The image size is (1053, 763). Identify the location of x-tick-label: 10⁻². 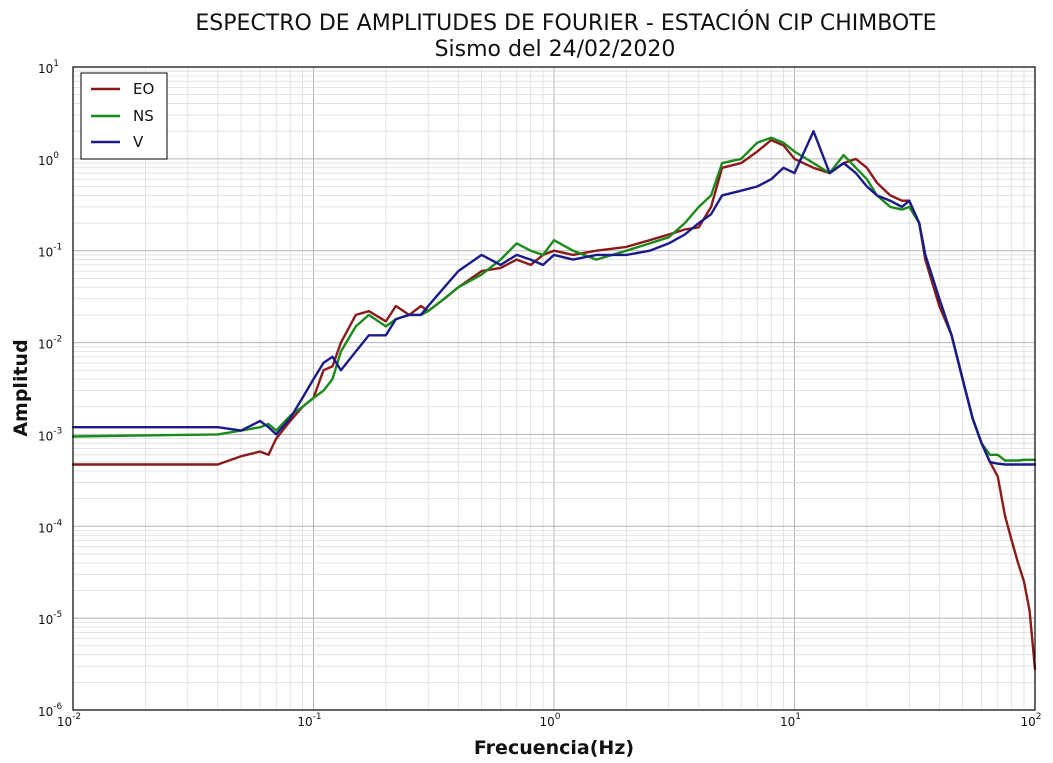
(69, 720).